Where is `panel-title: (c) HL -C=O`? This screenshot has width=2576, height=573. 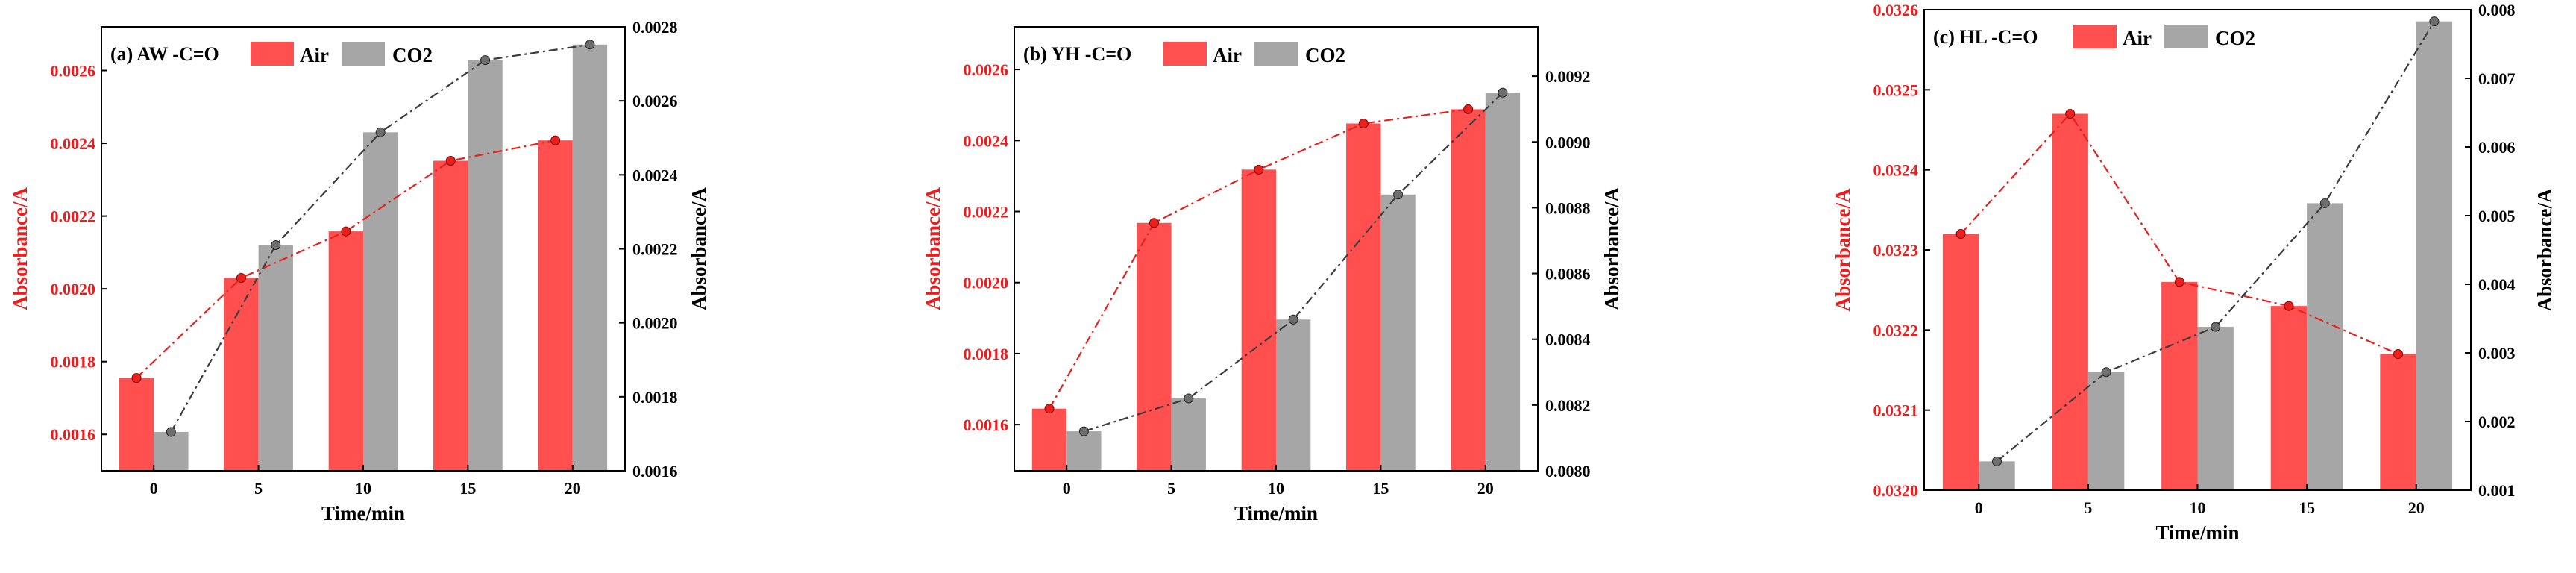
panel-title: (c) HL -C=O is located at coordinates (1986, 37).